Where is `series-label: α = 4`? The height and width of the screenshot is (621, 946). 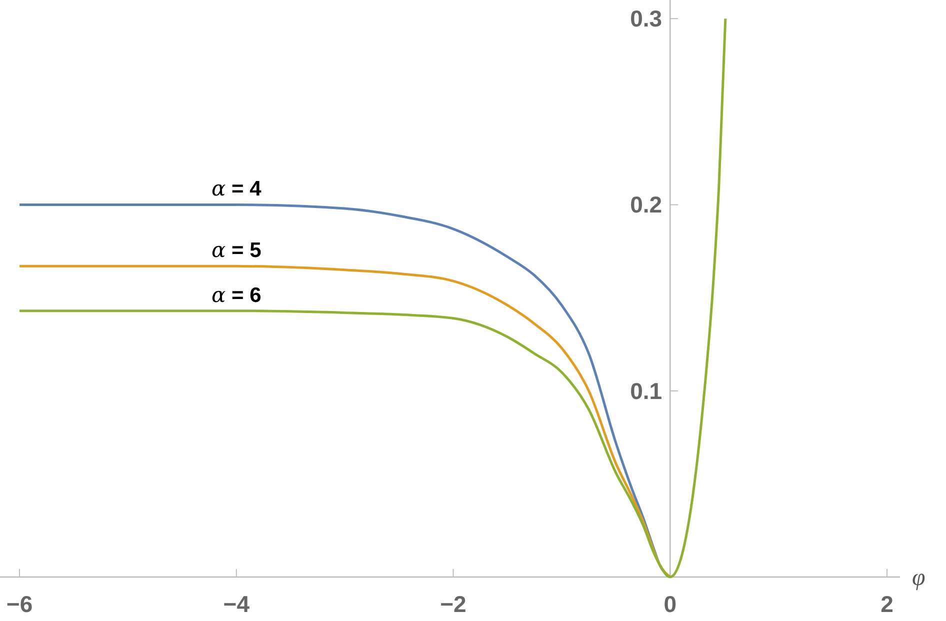 series-label: α = 4 is located at coordinates (236, 188).